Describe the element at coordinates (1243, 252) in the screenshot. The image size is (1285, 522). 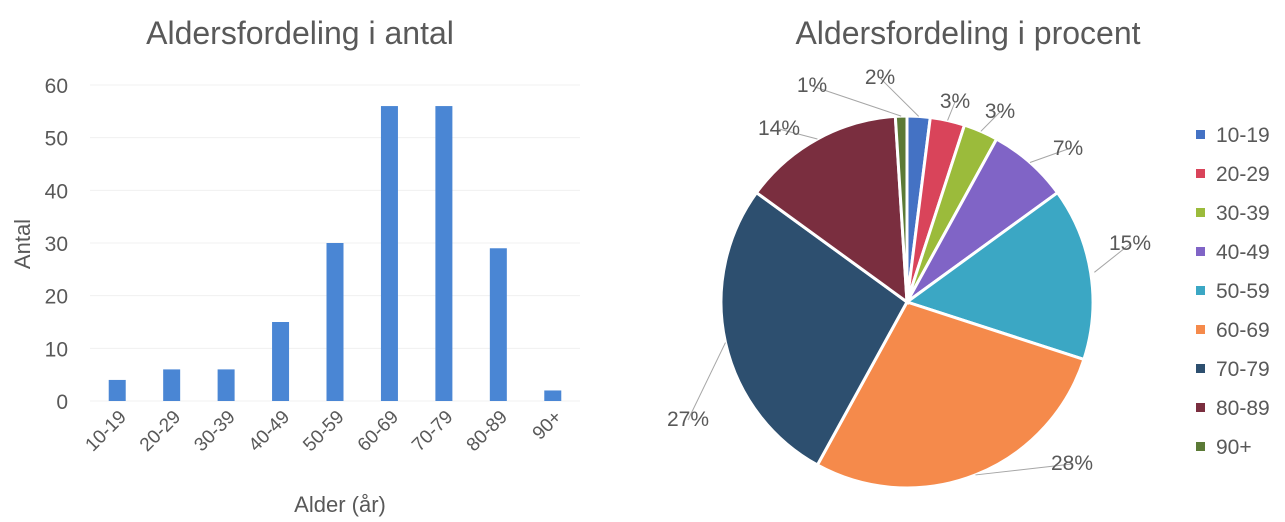
I see `legend-label: 40-49` at that location.